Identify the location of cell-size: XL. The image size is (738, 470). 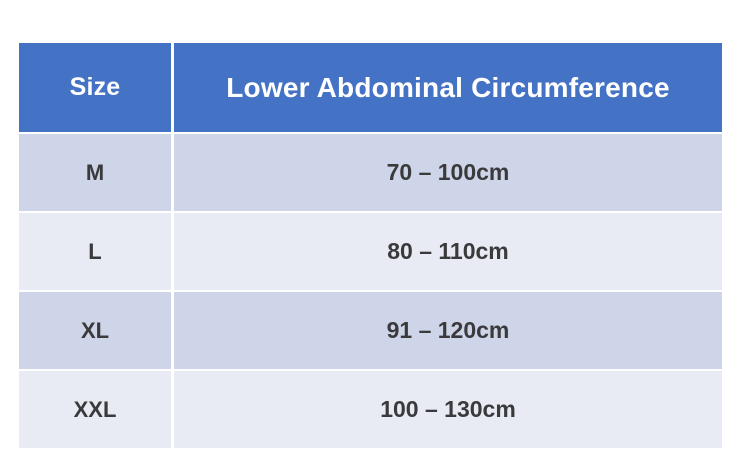
(95, 330).